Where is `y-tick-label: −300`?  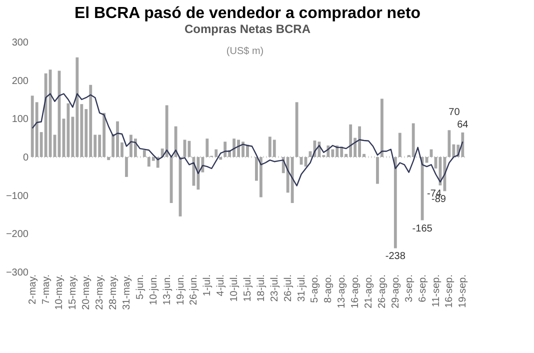
y-tick-label: −300 is located at coordinates (17, 273).